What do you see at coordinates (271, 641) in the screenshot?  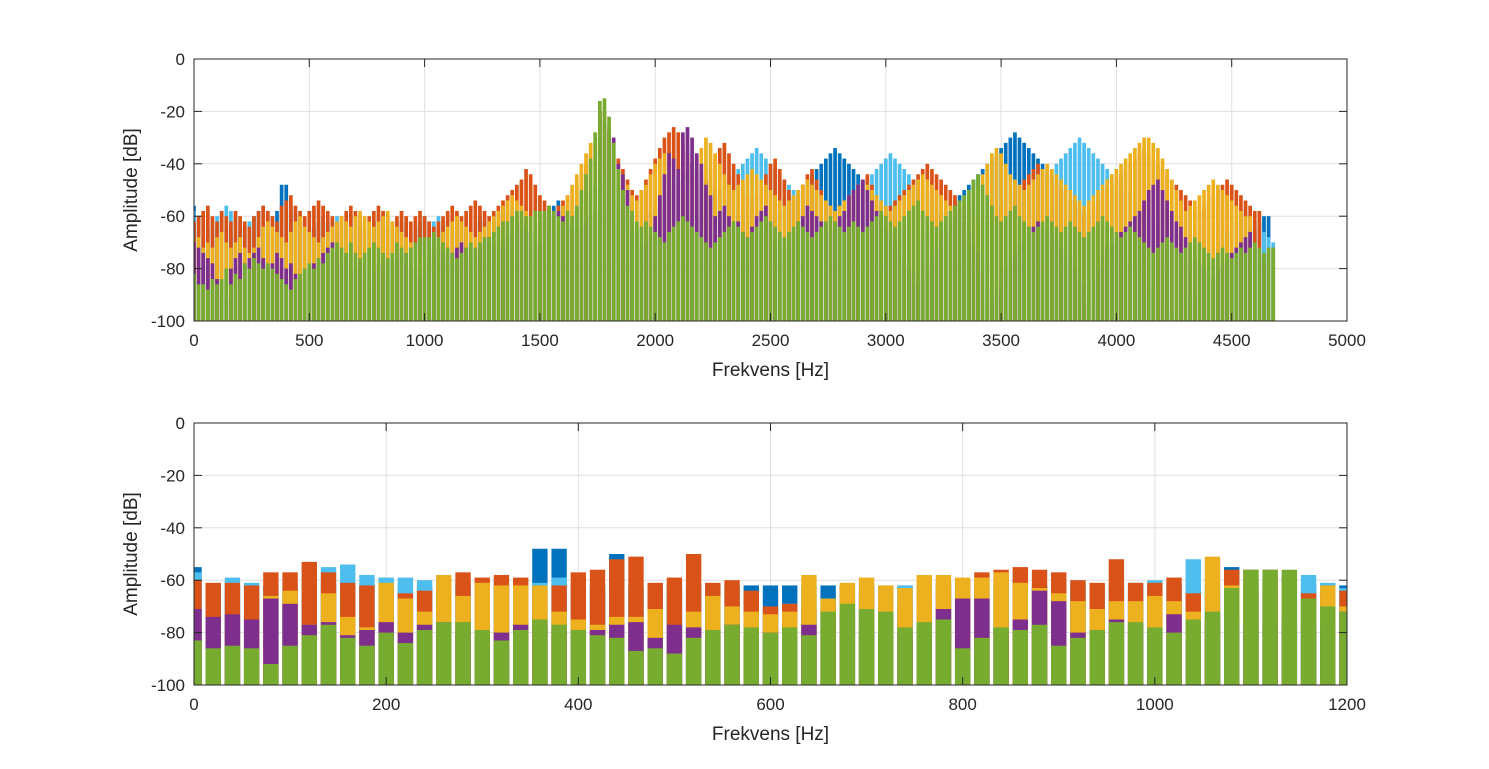 I see `bar-purple` at bounding box center [271, 641].